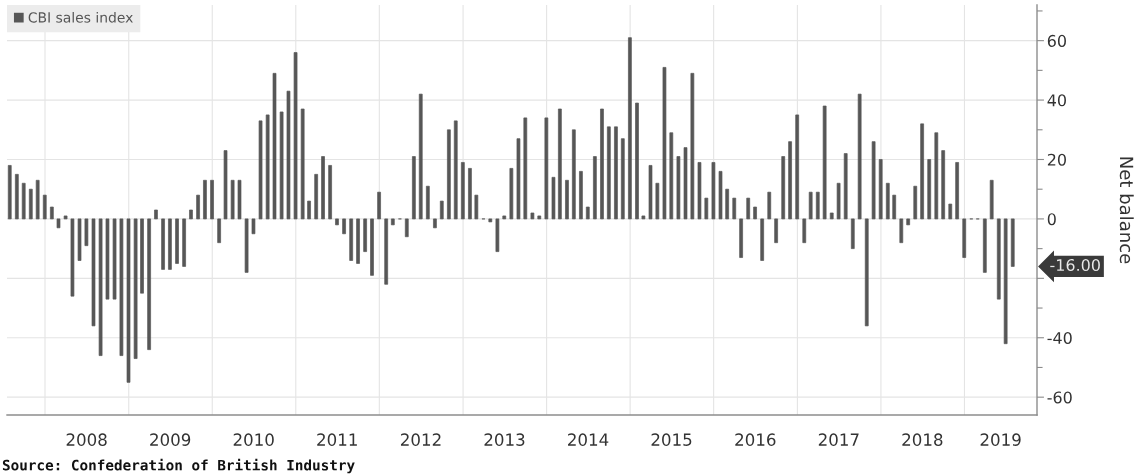 The image size is (1143, 474). What do you see at coordinates (1056, 40) in the screenshot?
I see `y-tick-label: 60` at bounding box center [1056, 40].